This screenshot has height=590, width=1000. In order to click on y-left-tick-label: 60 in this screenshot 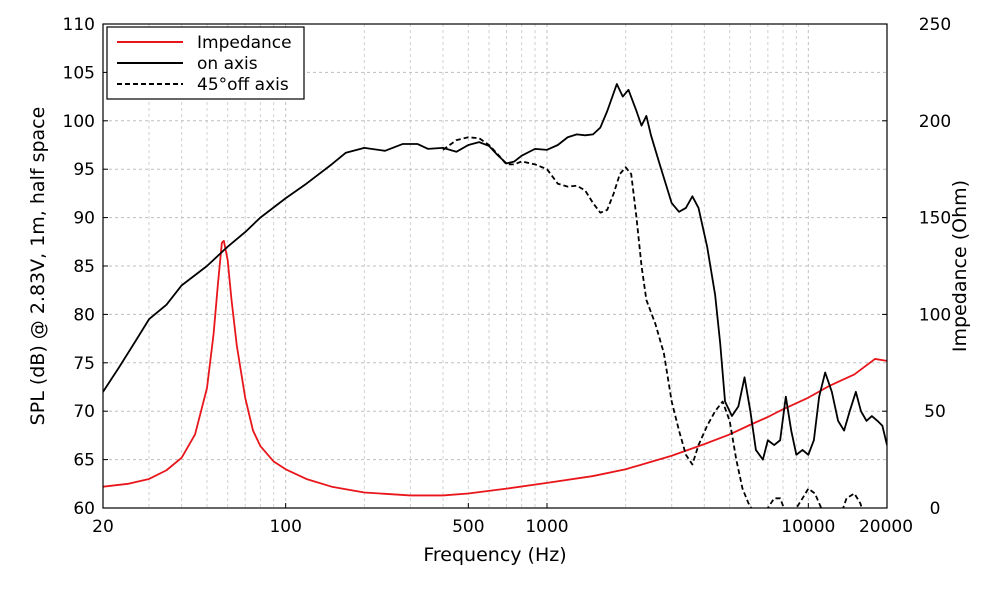, I will do `click(84, 509)`.